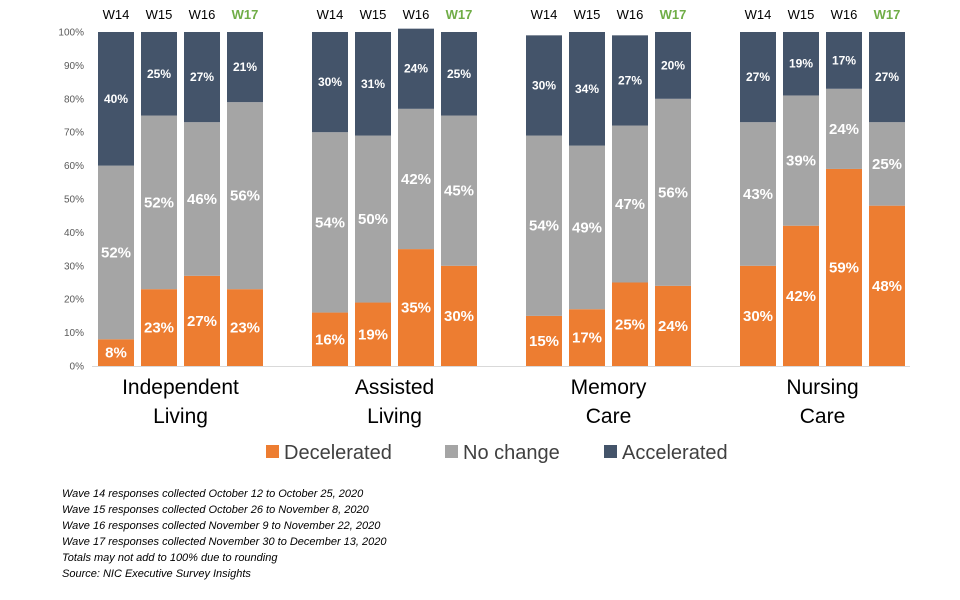 This screenshot has height=600, width=960. Describe the element at coordinates (77, 367) in the screenshot. I see `y-tick-label: 0%` at that location.